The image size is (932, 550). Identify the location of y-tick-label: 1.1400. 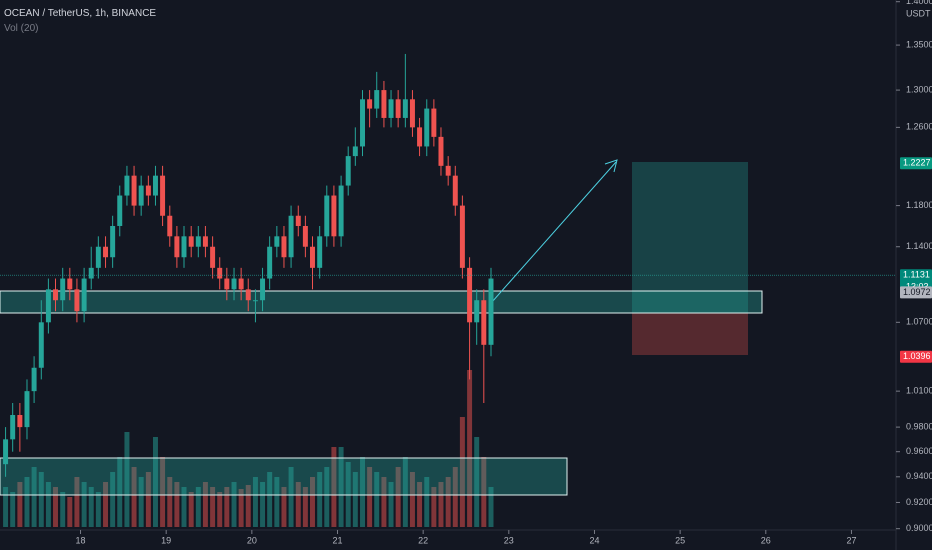
(919, 246).